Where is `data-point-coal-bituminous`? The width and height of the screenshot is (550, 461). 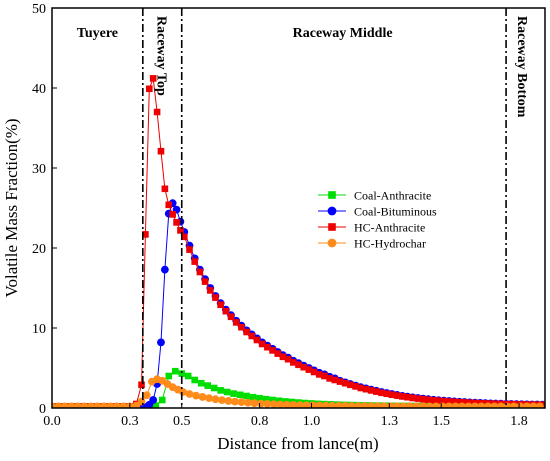 data-point-coal-bituminous is located at coordinates (164, 269).